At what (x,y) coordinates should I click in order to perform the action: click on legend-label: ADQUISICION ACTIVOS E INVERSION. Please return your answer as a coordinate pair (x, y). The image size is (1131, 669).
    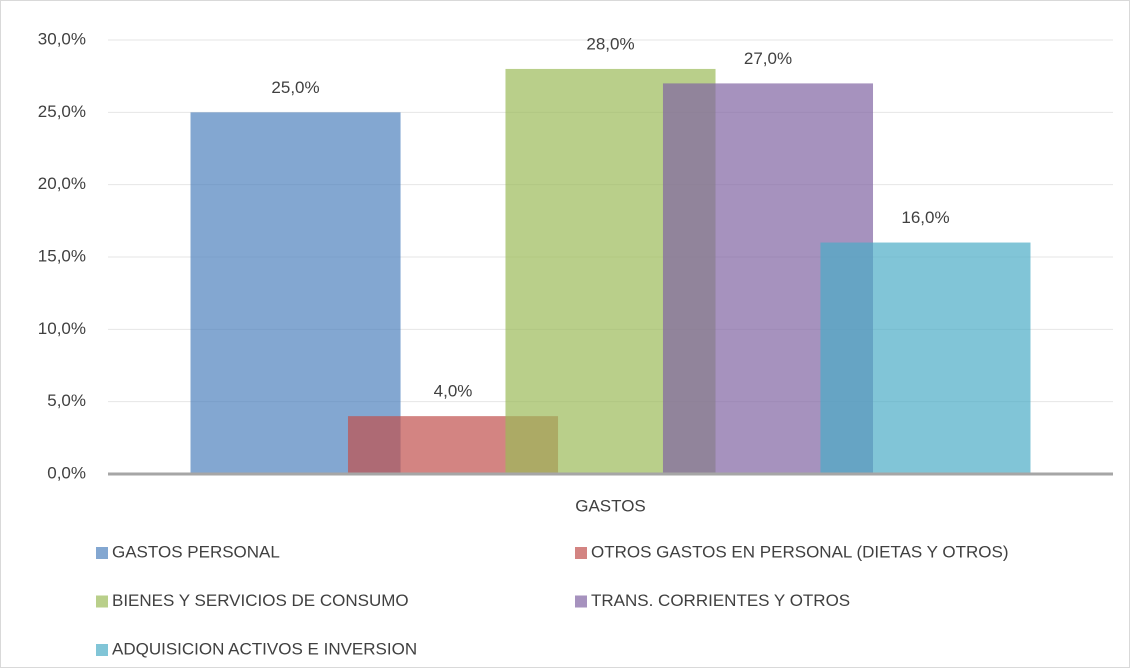
    Looking at the image, I should click on (264, 648).